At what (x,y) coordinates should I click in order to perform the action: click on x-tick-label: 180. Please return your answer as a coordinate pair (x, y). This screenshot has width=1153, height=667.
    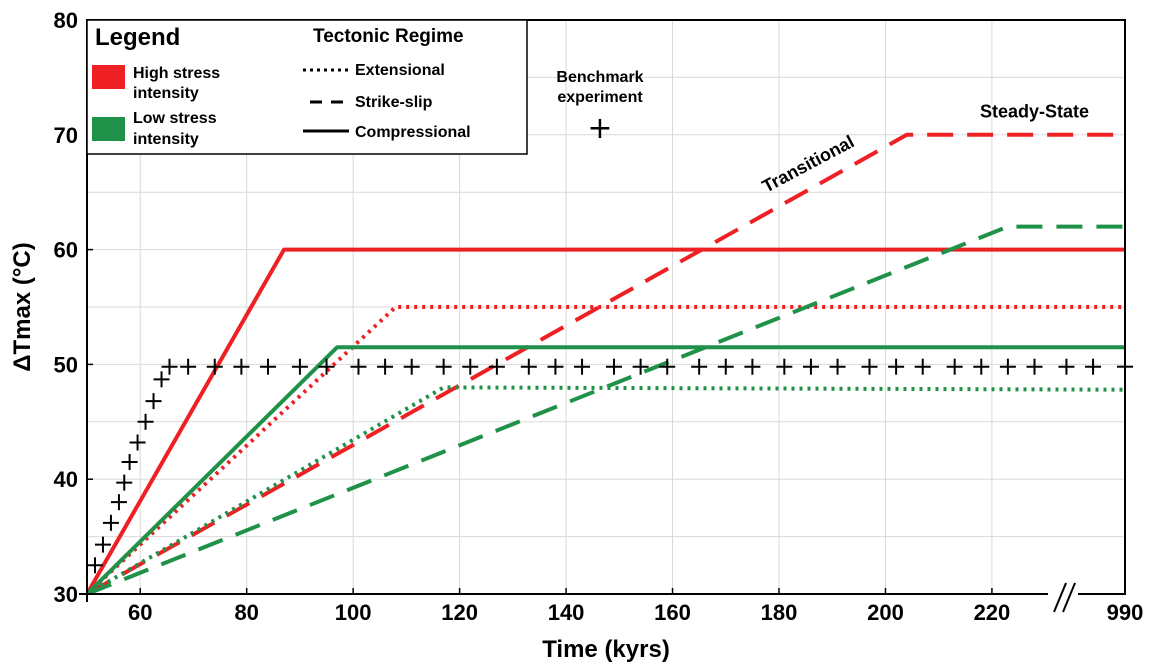
    Looking at the image, I should click on (779, 612).